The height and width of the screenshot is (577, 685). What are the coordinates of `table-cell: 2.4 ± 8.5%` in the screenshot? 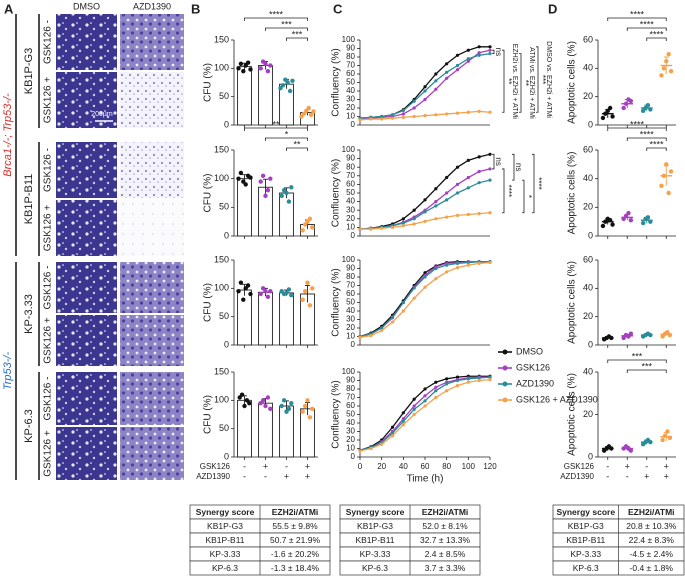 It's located at (445, 554).